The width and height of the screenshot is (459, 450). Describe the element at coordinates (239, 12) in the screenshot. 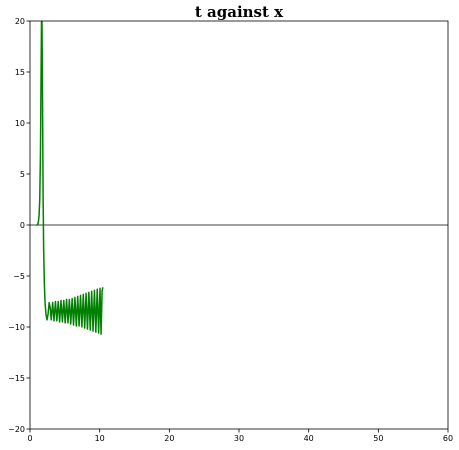

I see `chart-title: t against x` at that location.